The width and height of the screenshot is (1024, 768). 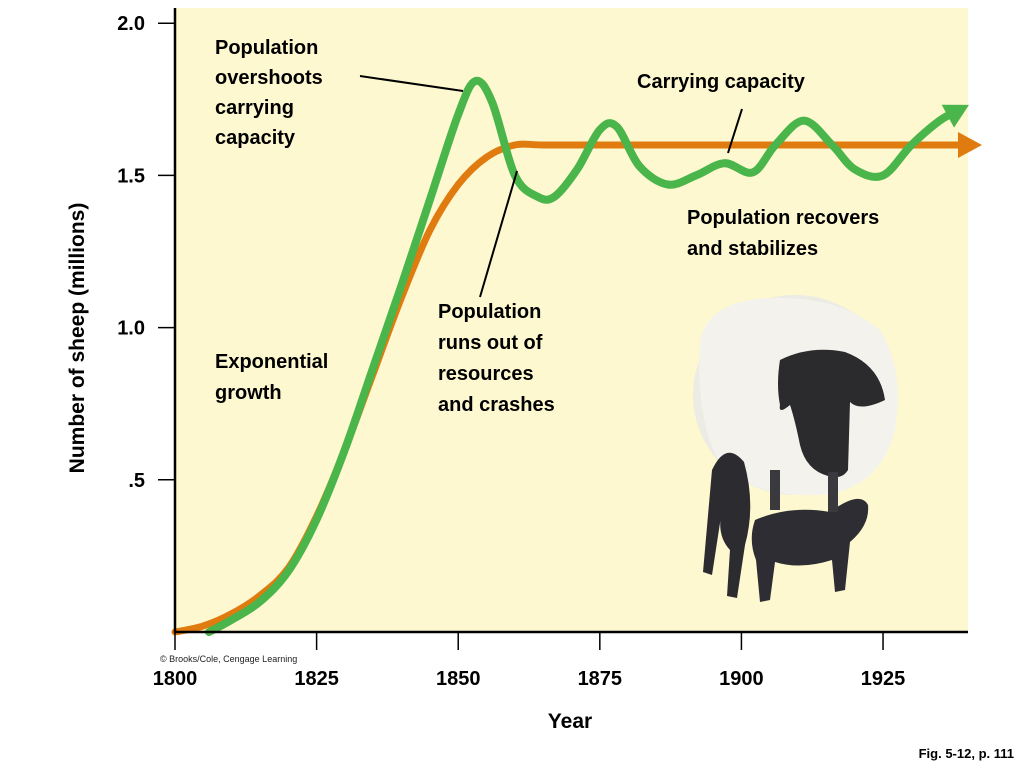 What do you see at coordinates (131, 329) in the screenshot?
I see `y-tick-label: 1.0` at bounding box center [131, 329].